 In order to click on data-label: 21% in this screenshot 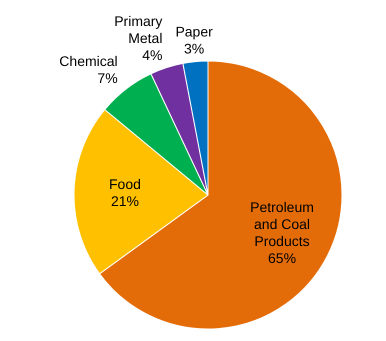, I will do `click(124, 200)`.